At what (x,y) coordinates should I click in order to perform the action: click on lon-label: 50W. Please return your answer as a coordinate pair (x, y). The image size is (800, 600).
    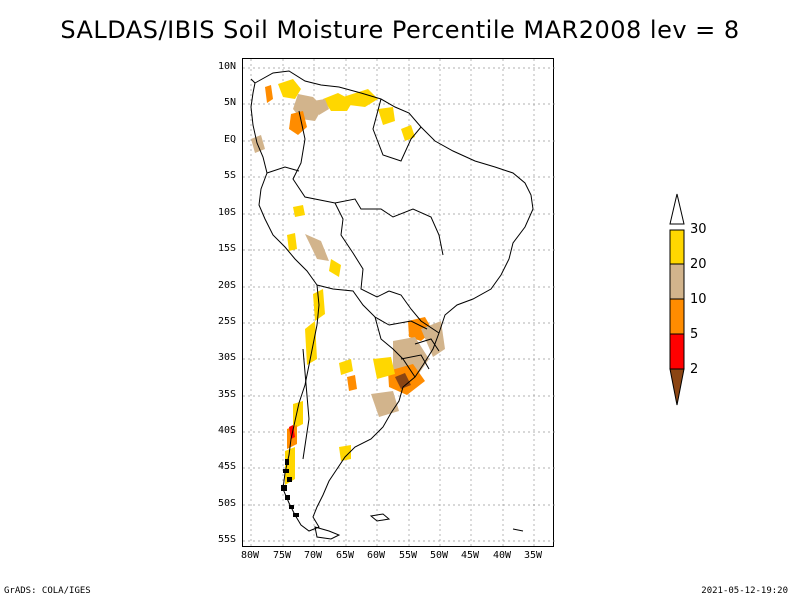
    Looking at the image, I should click on (439, 555).